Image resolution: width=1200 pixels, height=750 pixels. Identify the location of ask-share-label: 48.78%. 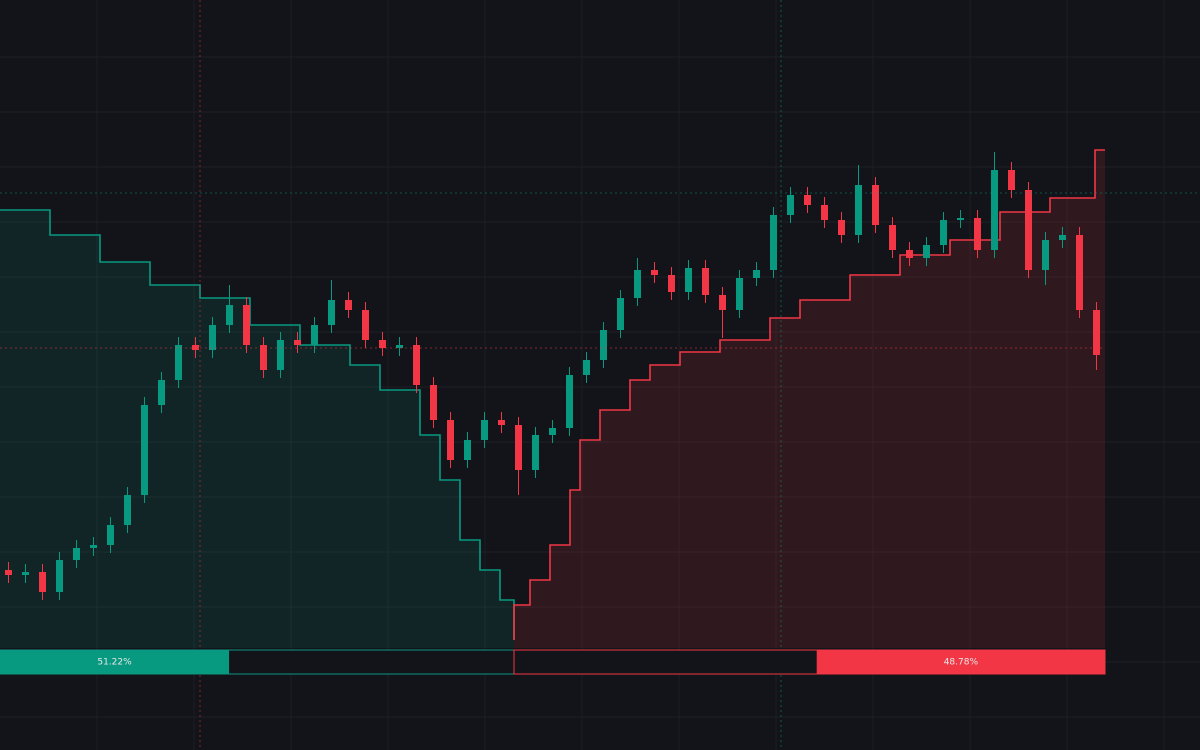
(961, 663).